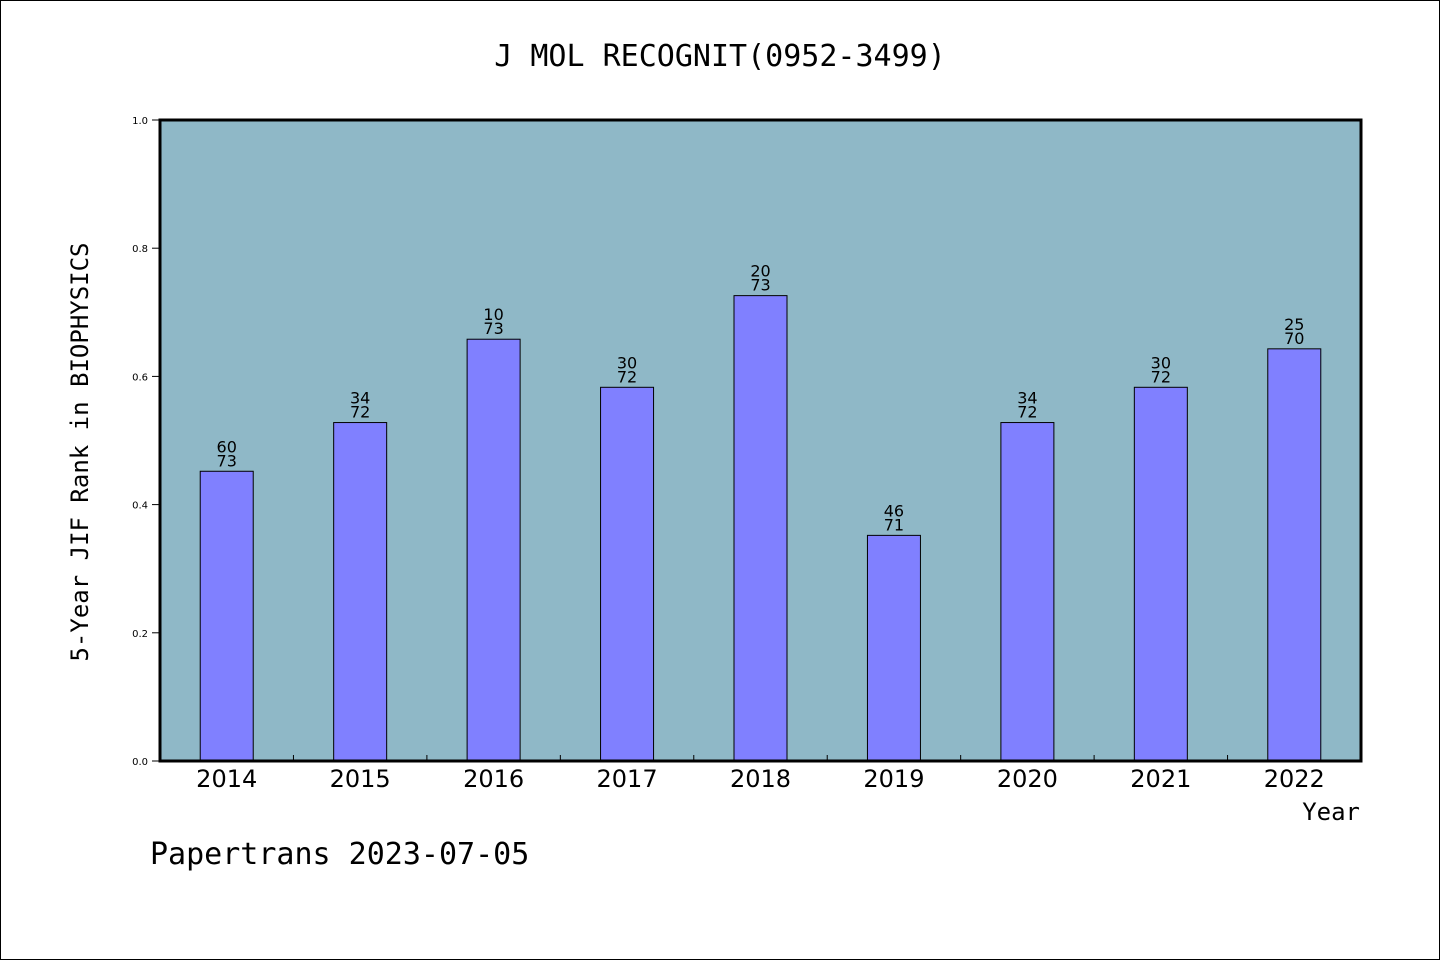  What do you see at coordinates (140, 762) in the screenshot?
I see `y-tick-label: 0.0` at bounding box center [140, 762].